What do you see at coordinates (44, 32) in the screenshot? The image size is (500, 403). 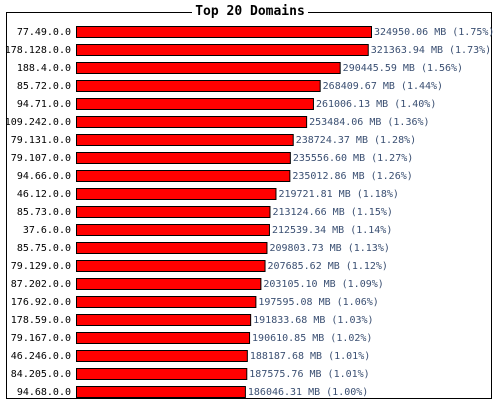 I see `category-label: 77.49.0.0` at bounding box center [44, 32].